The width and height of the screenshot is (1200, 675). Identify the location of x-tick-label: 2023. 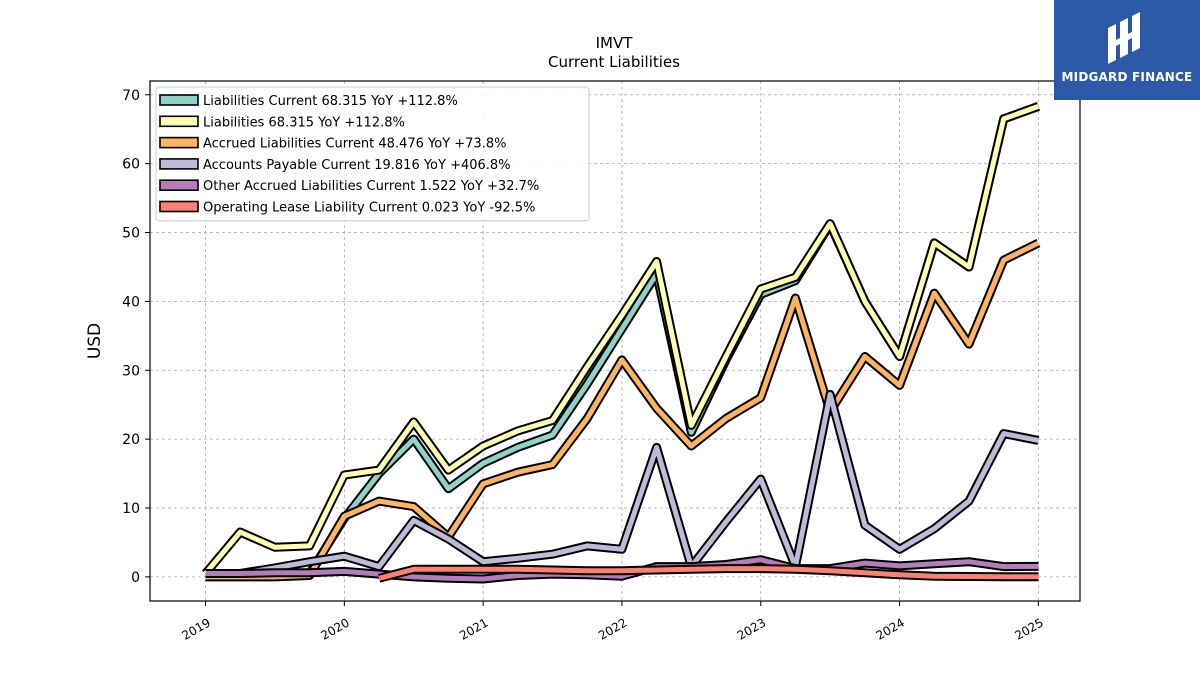
(751, 628).